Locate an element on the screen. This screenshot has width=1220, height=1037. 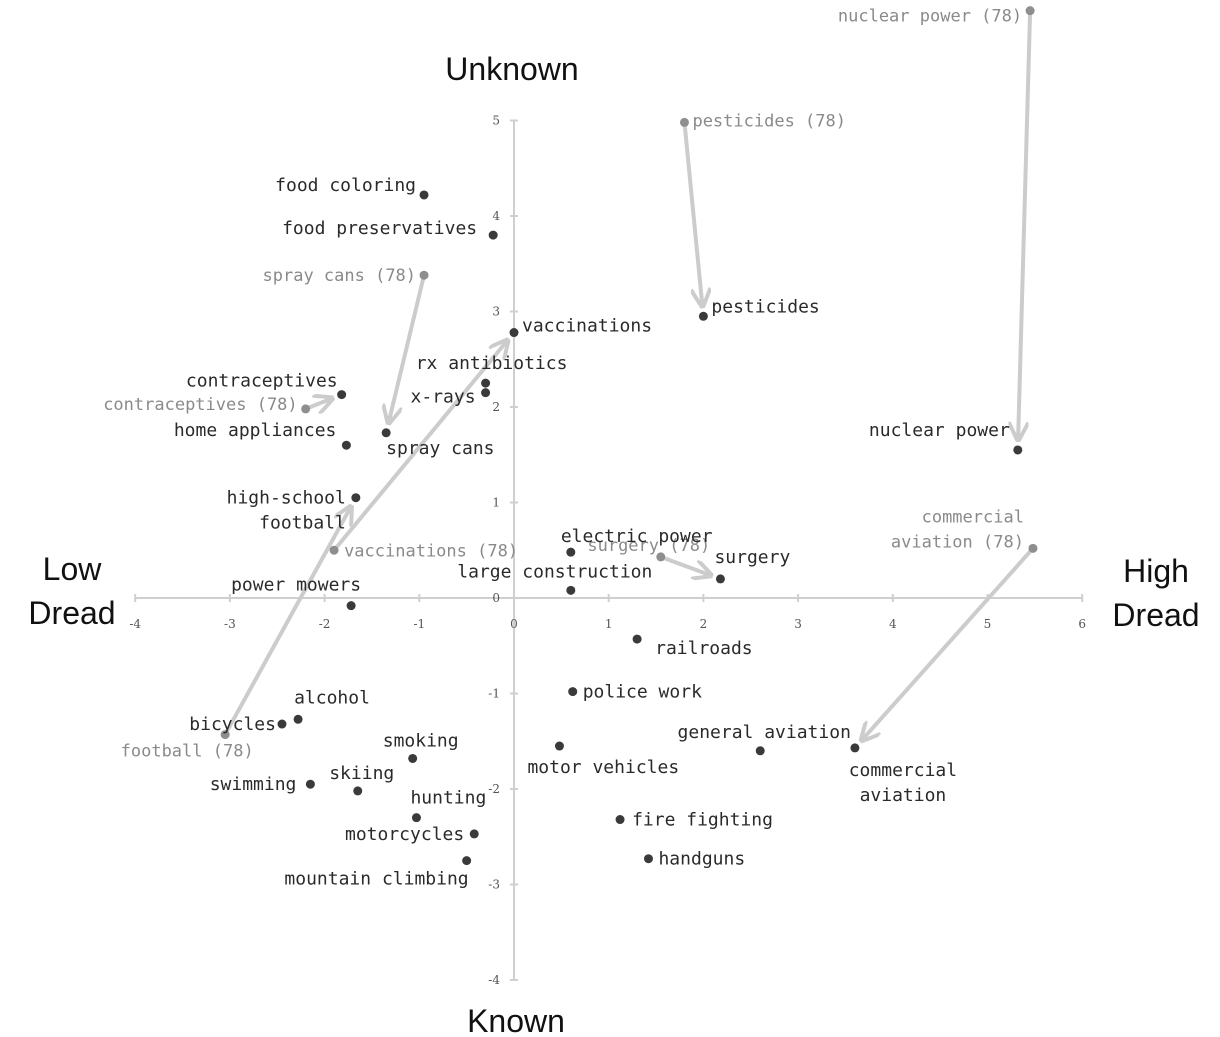
point-home-appliances: home appliances is located at coordinates (262, 435).